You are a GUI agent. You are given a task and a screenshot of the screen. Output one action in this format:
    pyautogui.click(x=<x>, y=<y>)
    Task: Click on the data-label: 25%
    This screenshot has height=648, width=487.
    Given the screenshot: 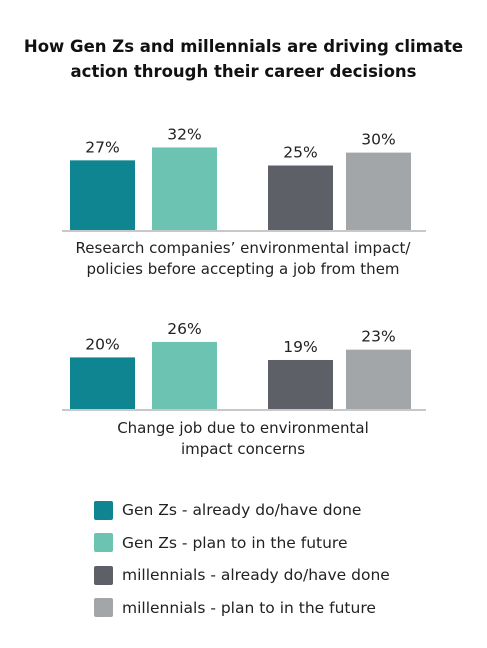 What is the action you would take?
    pyautogui.click(x=300, y=153)
    